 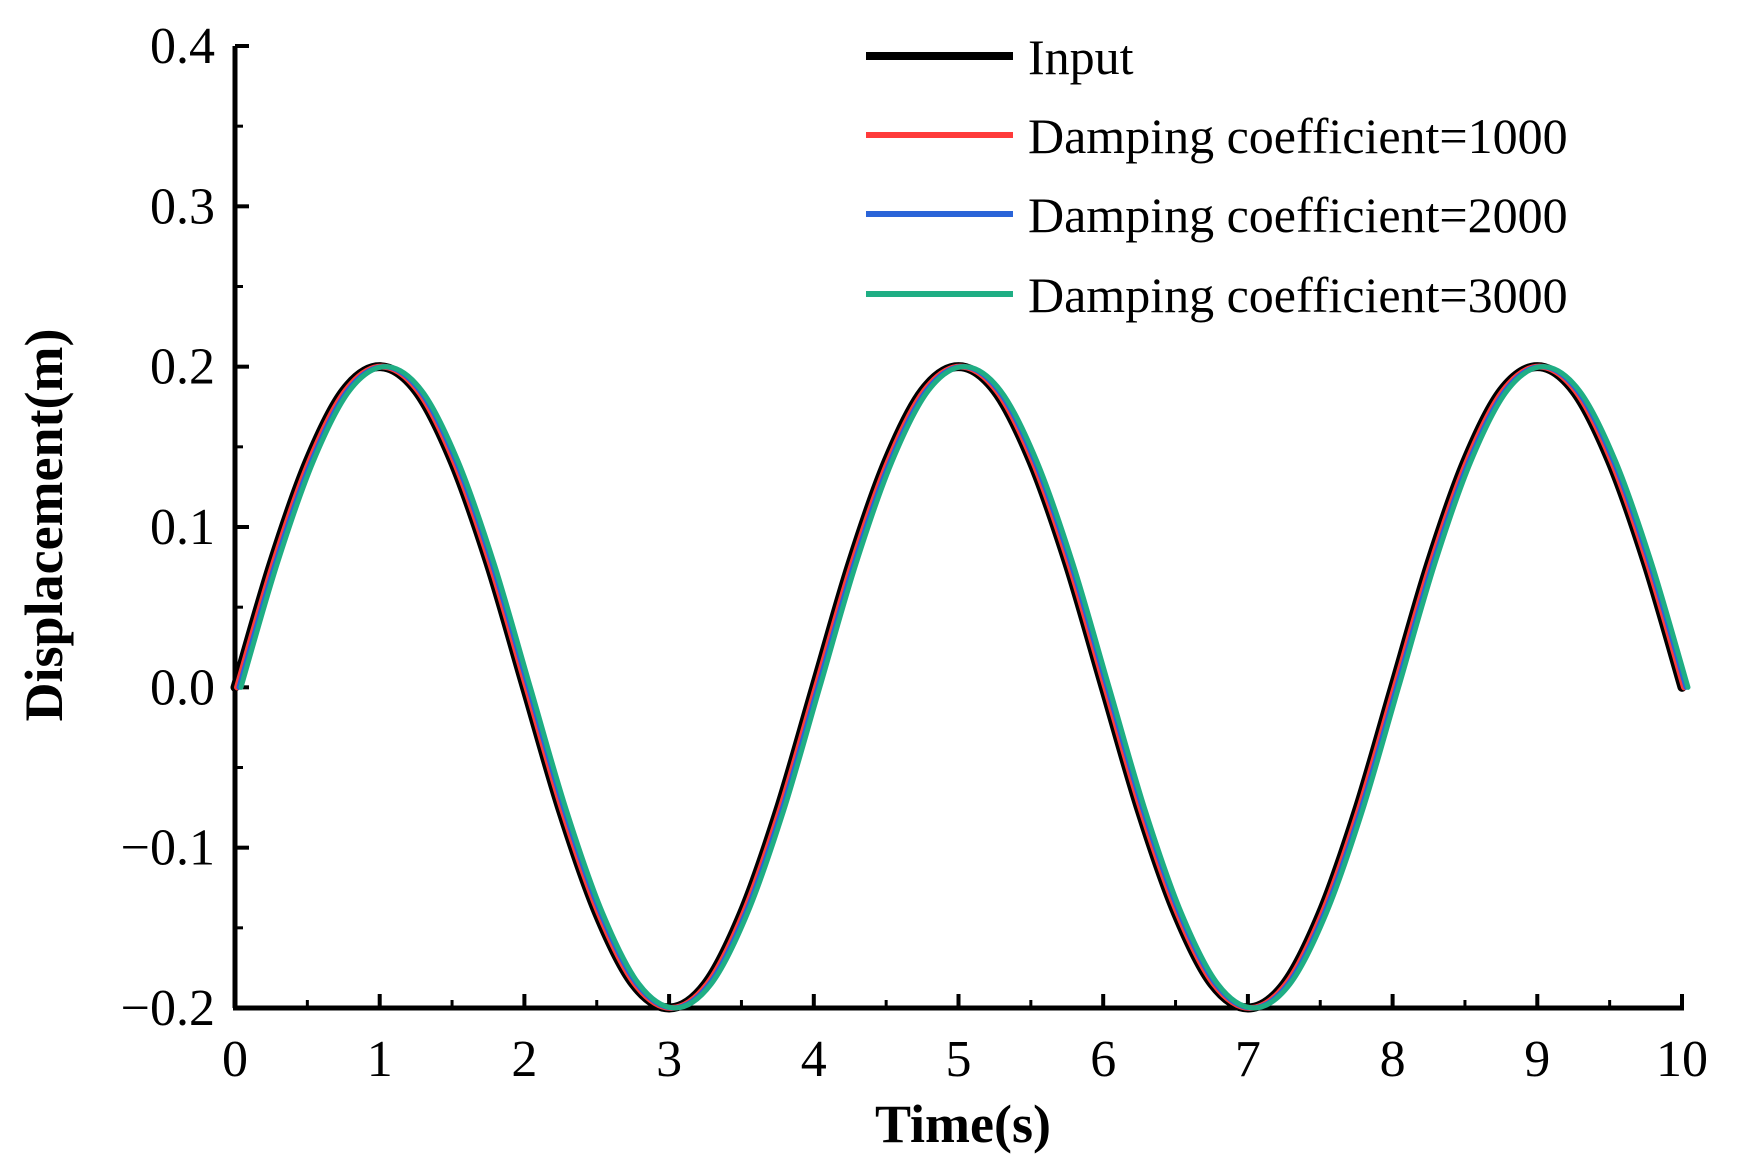 What do you see at coordinates (1682, 1059) in the screenshot?
I see `x-tick-label: 10` at bounding box center [1682, 1059].